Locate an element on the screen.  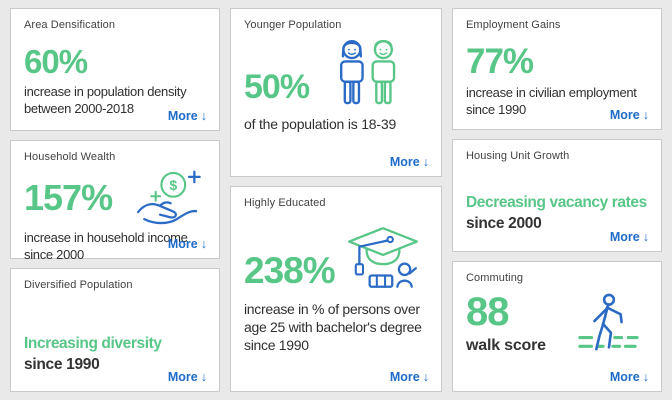
stat-value: 50% is located at coordinates (277, 87).